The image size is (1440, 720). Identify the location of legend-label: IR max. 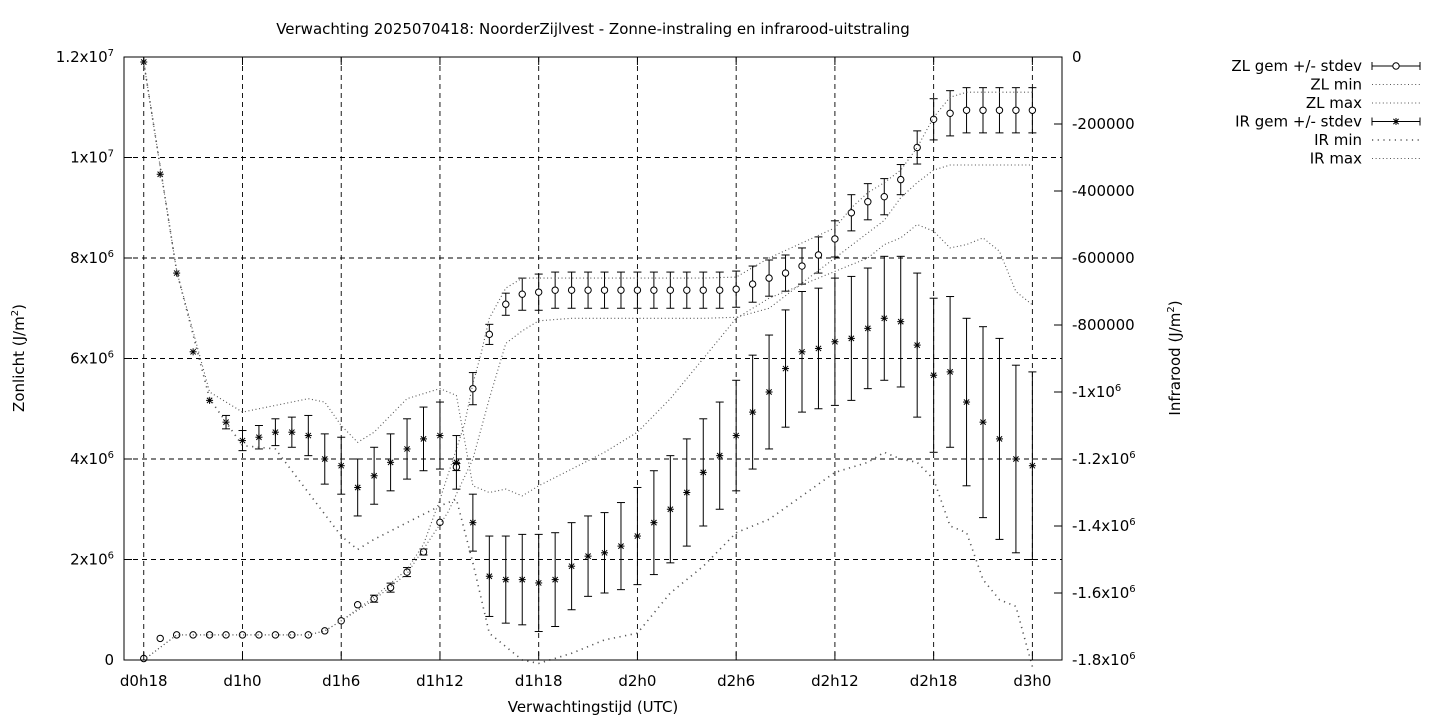
(1336, 159).